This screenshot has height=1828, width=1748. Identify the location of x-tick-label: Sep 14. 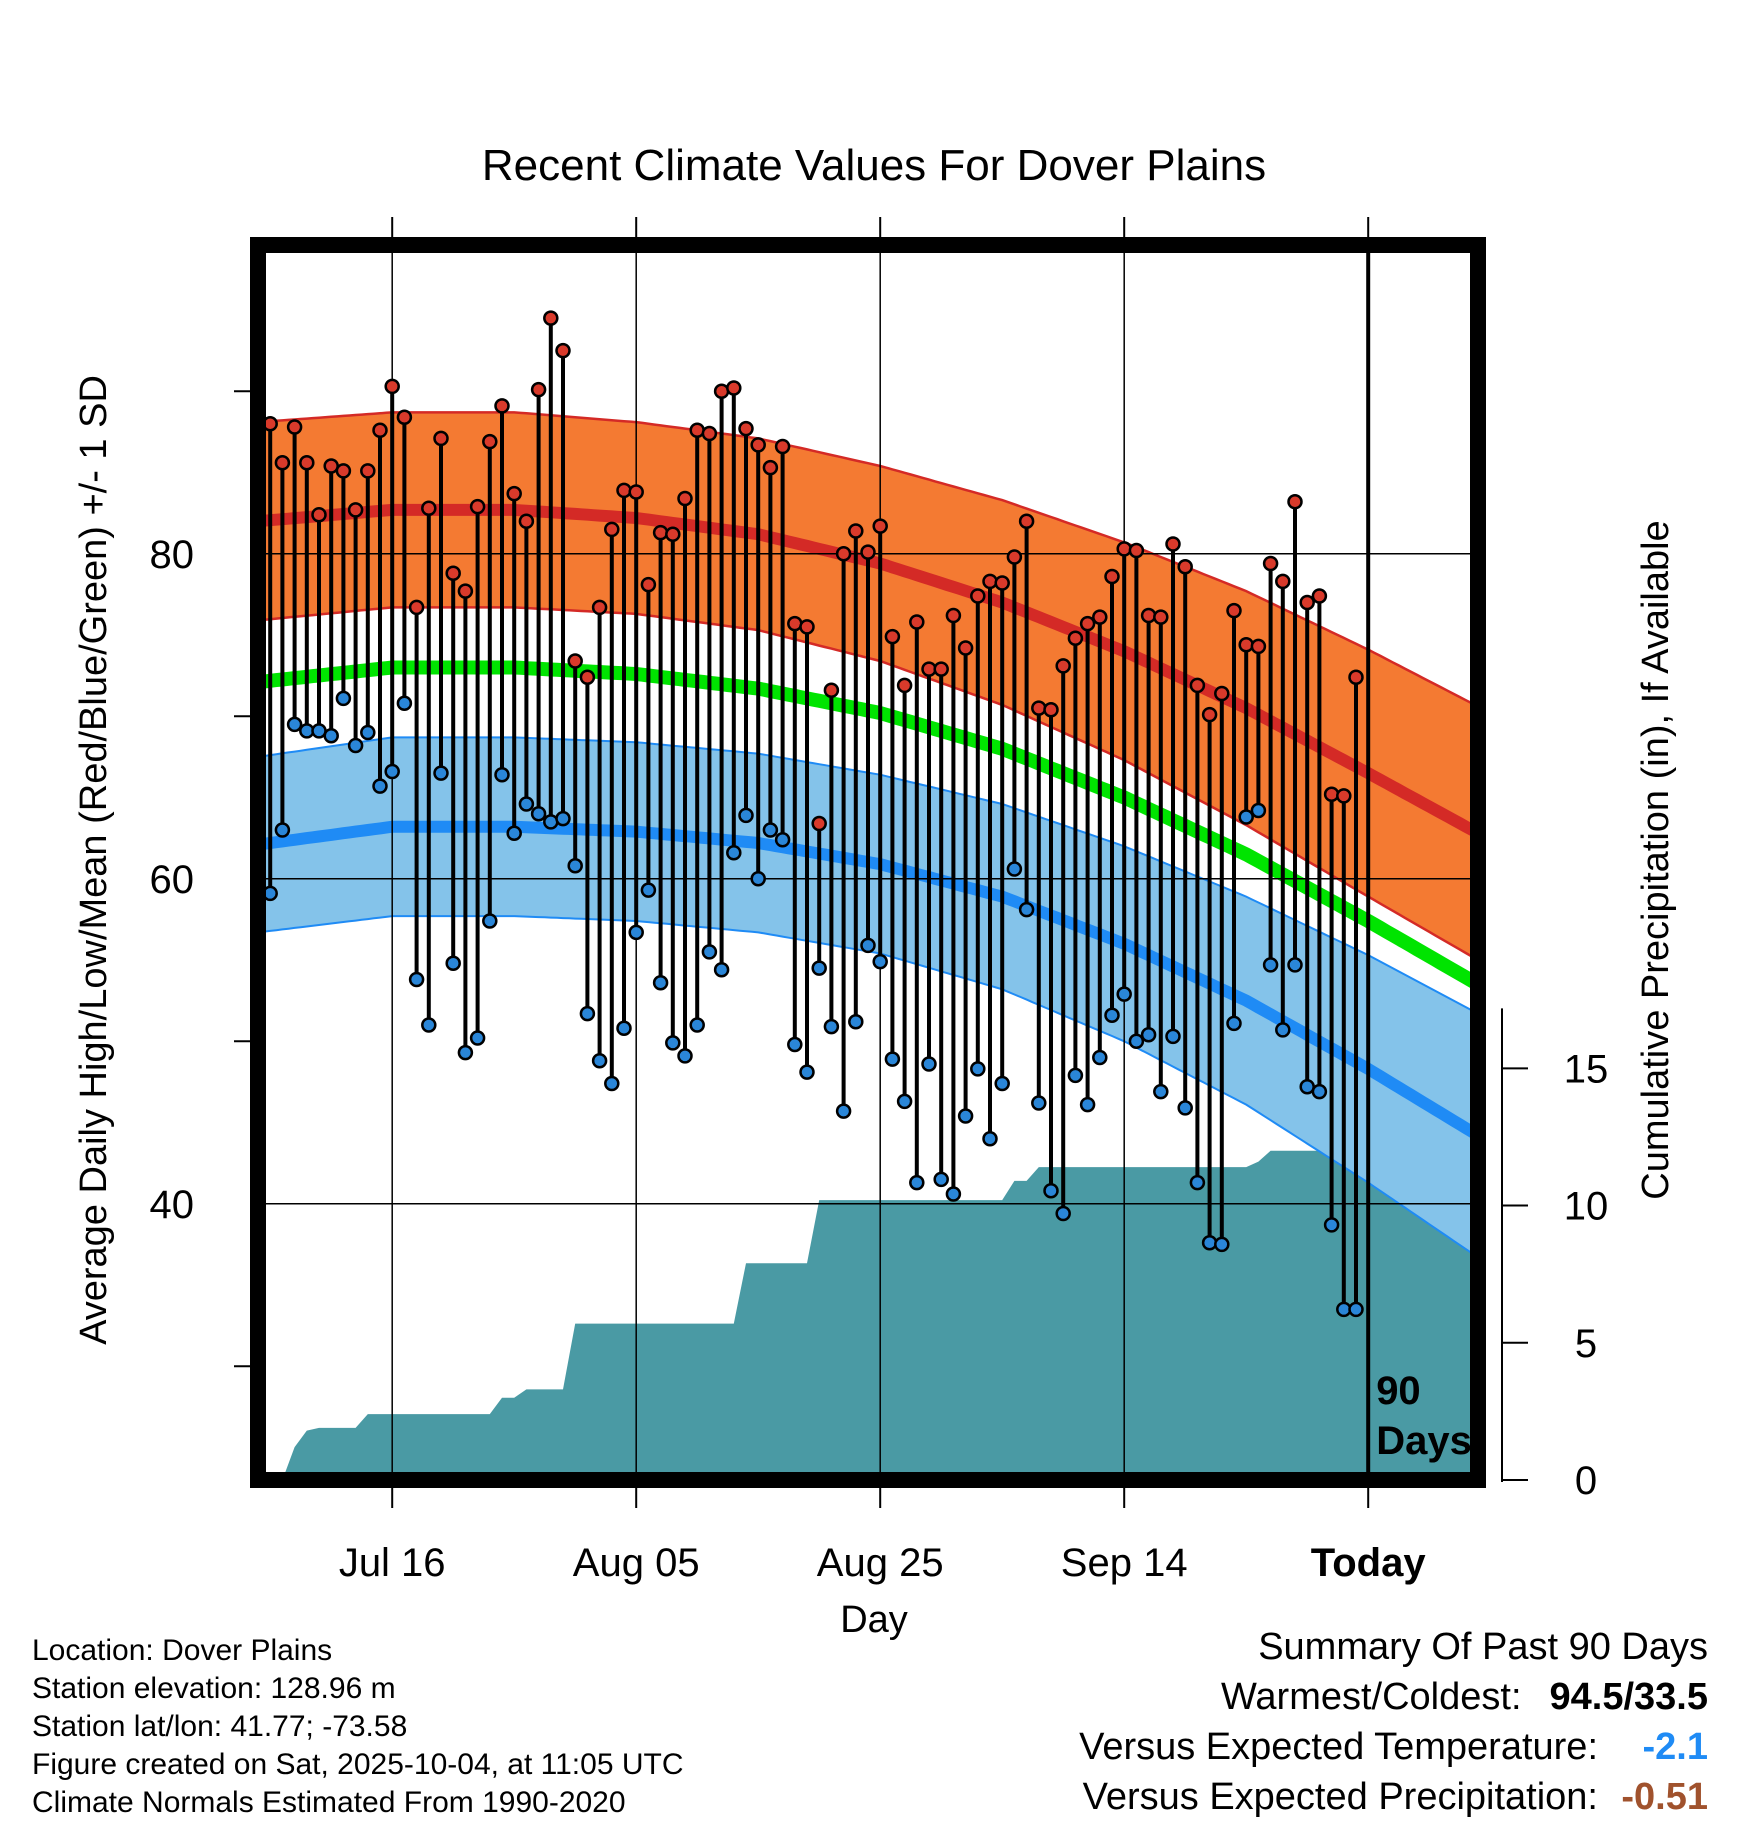
(1124, 1563).